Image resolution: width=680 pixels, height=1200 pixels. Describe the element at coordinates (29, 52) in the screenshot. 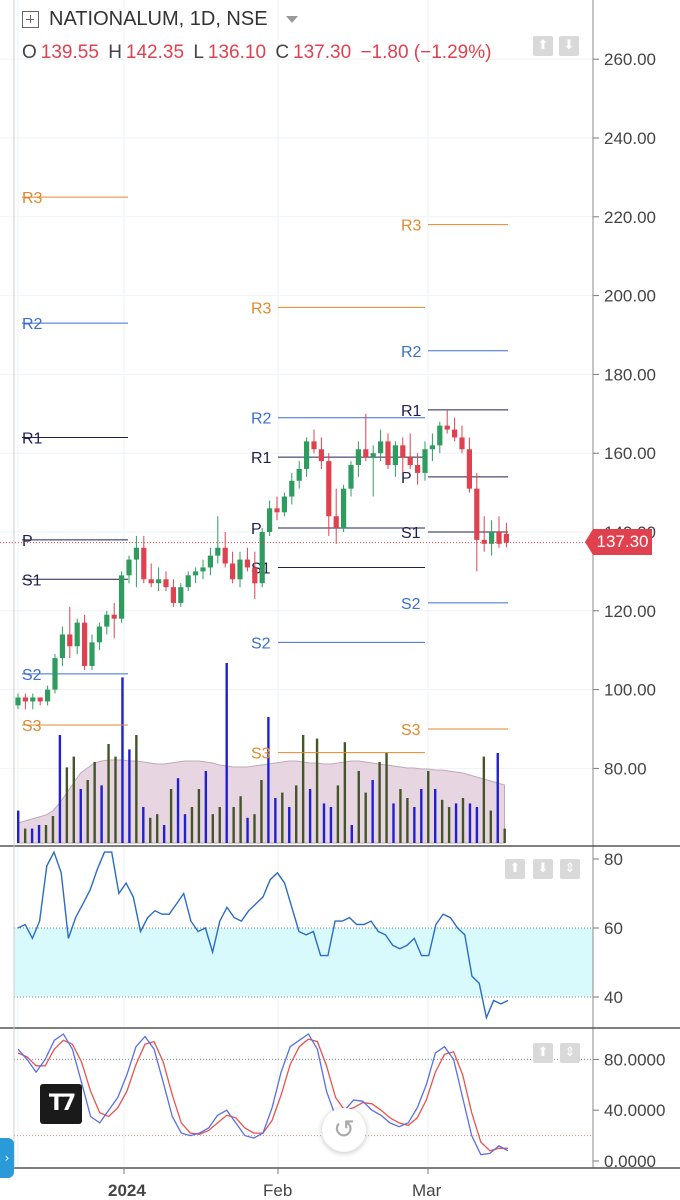

I see `open-label: O` at that location.